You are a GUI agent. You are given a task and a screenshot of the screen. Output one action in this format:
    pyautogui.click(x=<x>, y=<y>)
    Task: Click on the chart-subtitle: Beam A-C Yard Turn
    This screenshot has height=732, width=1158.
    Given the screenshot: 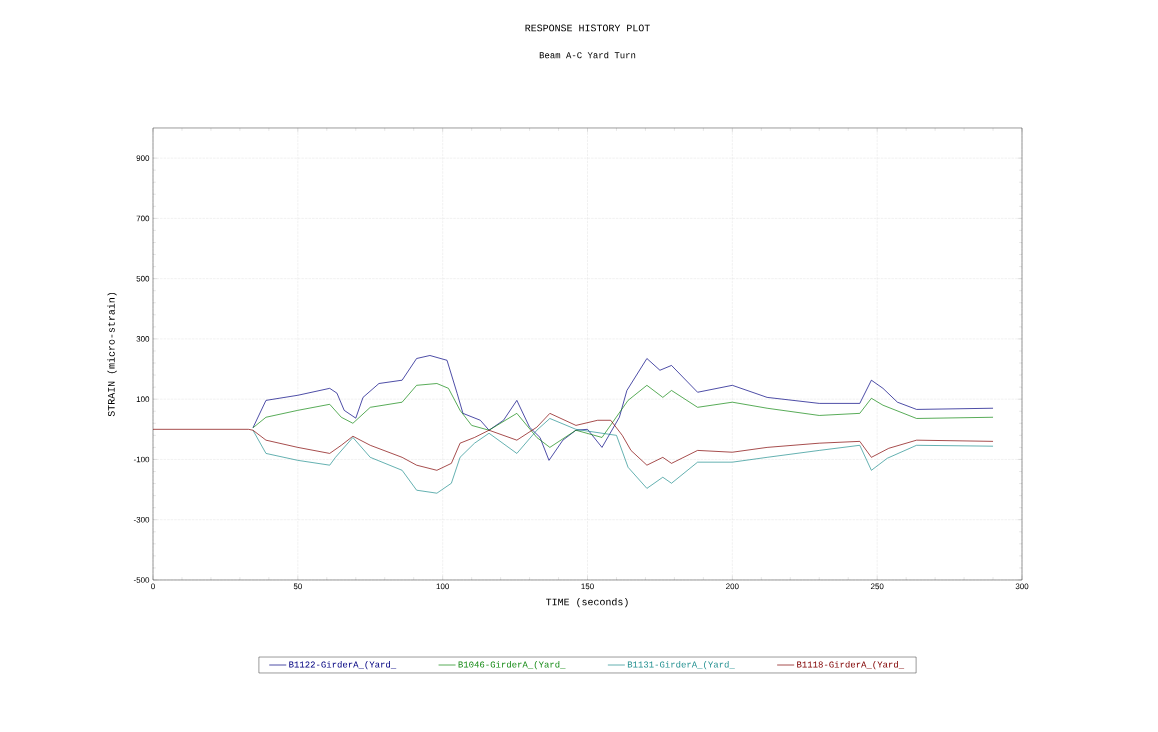 What is the action you would take?
    pyautogui.click(x=587, y=55)
    